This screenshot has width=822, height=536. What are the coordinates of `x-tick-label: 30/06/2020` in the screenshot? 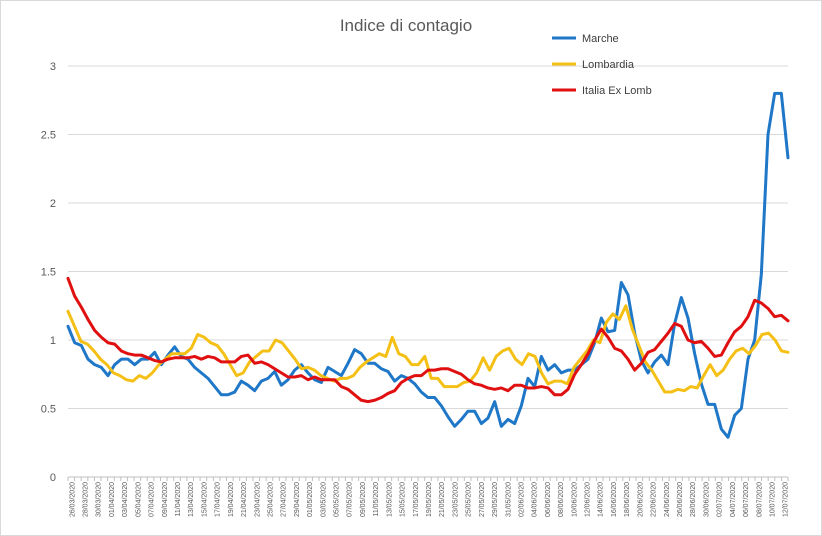 It's located at (706, 499).